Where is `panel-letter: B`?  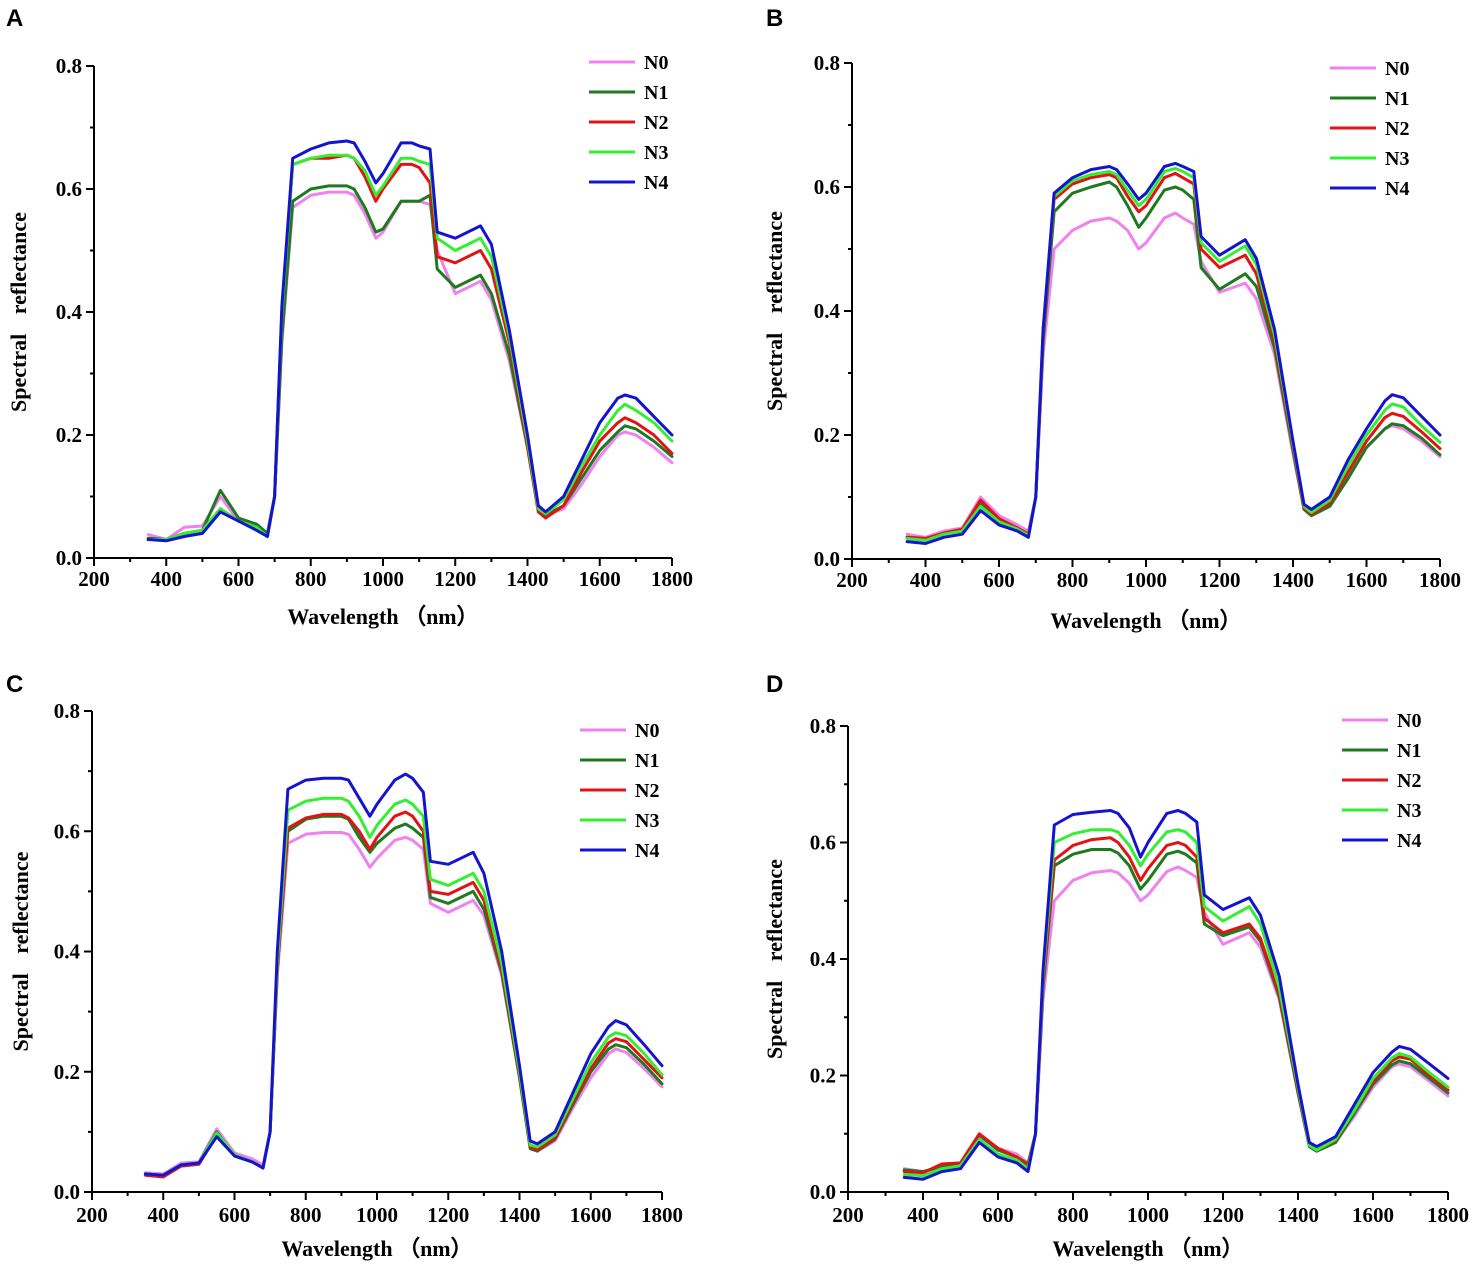 panel-letter: B is located at coordinates (774, 18).